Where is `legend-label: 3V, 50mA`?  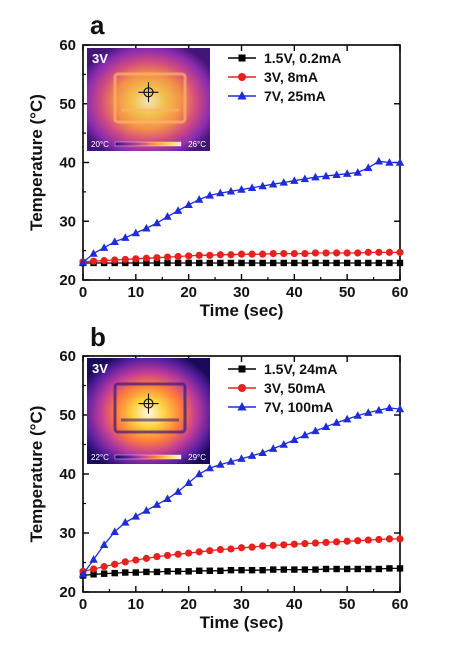
legend-label: 3V, 50mA is located at coordinates (295, 388).